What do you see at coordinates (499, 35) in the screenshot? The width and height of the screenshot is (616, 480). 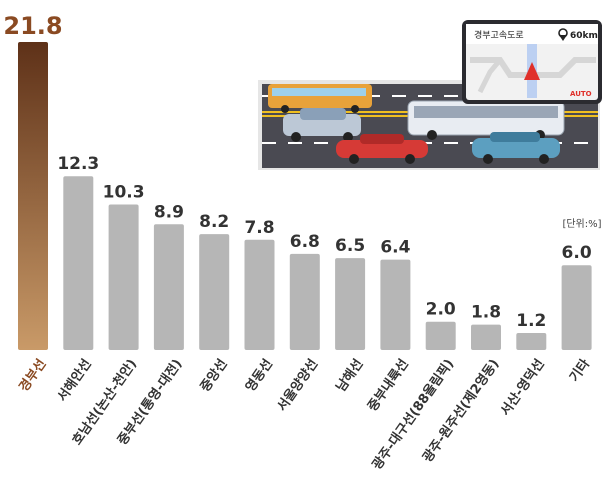 I see `nav-road-name: 경부고속도로` at bounding box center [499, 35].